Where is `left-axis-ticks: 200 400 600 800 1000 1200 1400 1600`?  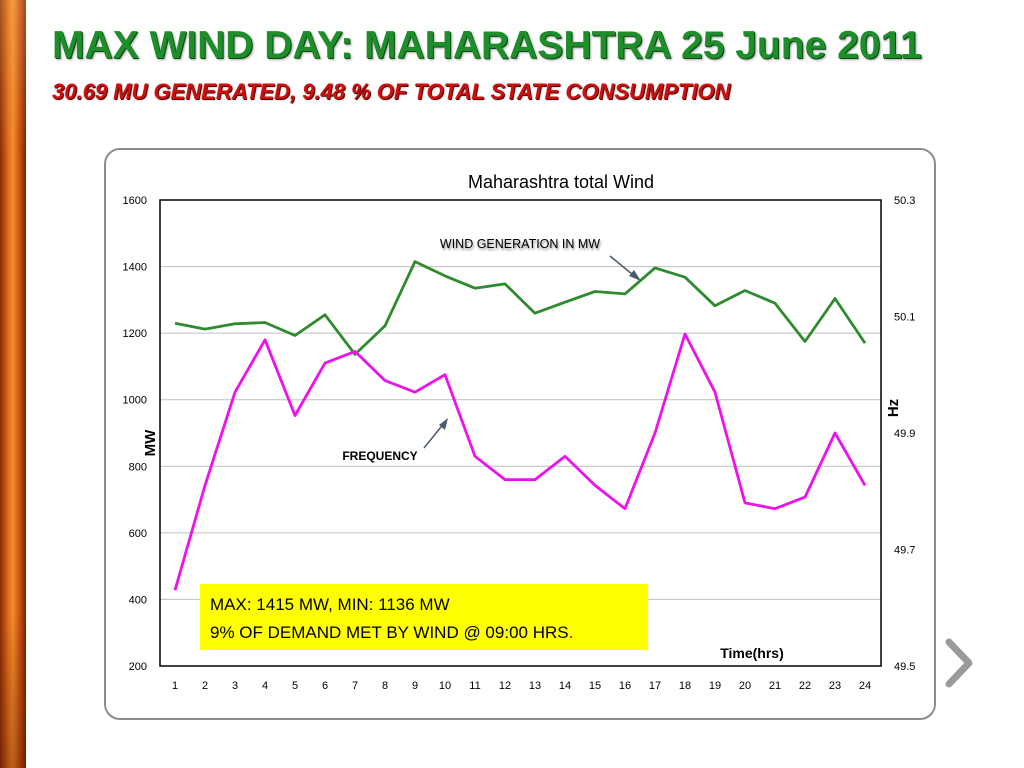
left-axis-ticks: 200 400 600 800 1000 1200 1400 1600 is located at coordinates (135, 434).